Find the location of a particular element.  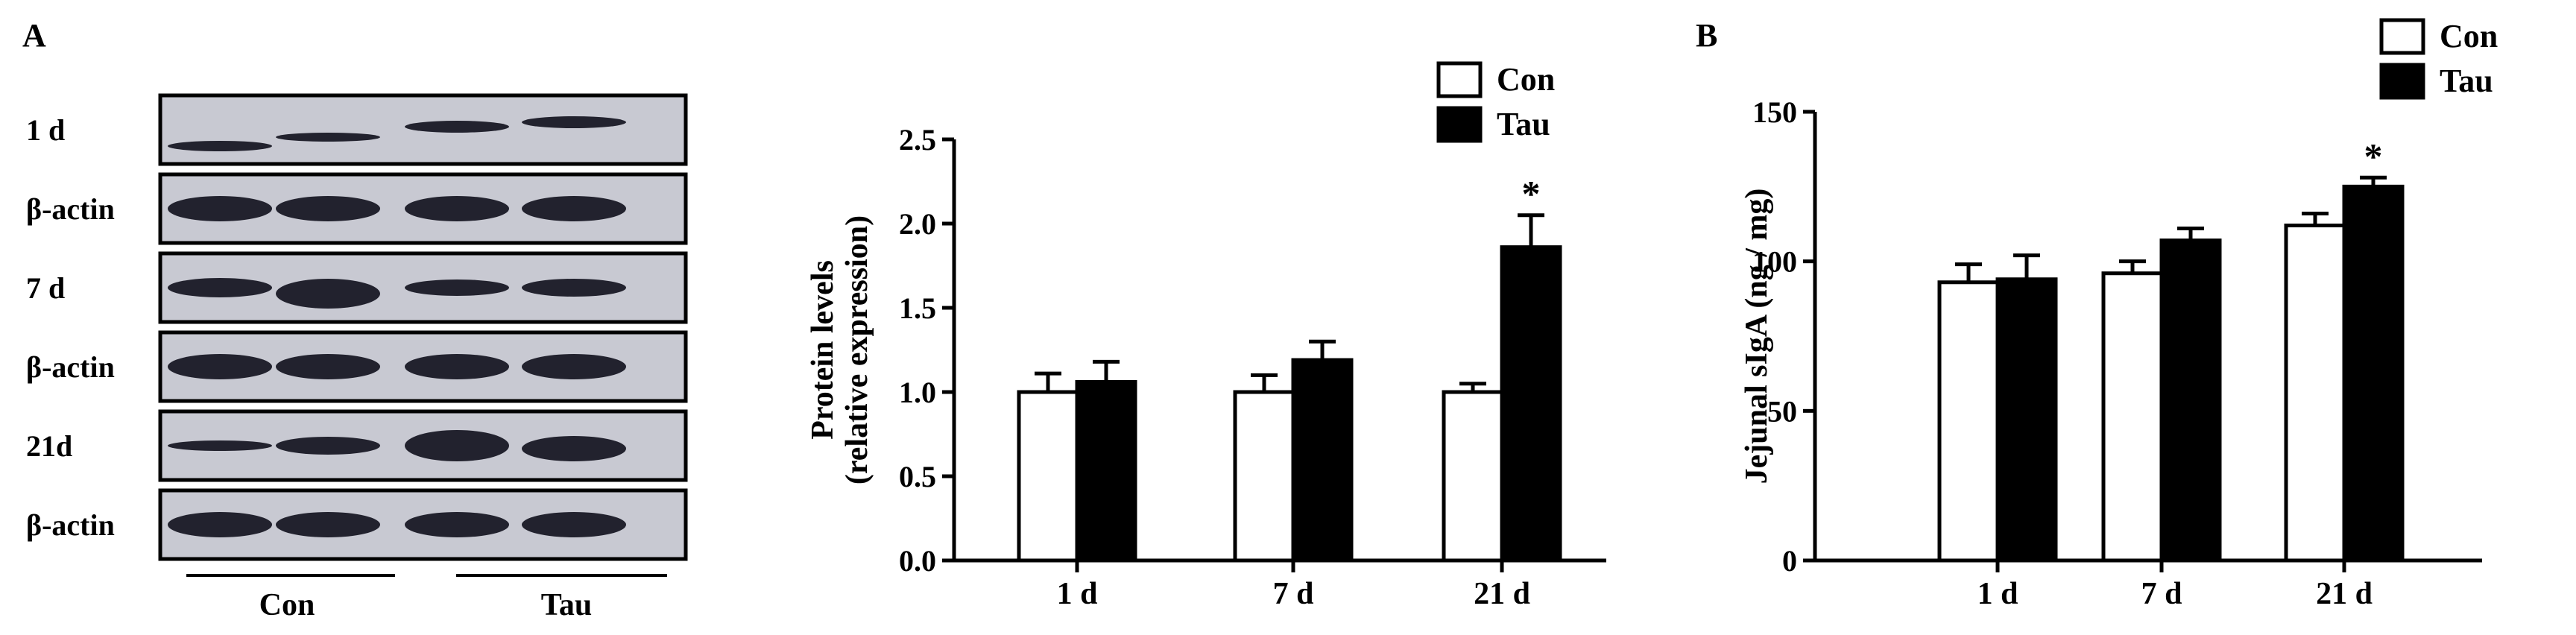

group-label-tau: Tau is located at coordinates (567, 605).